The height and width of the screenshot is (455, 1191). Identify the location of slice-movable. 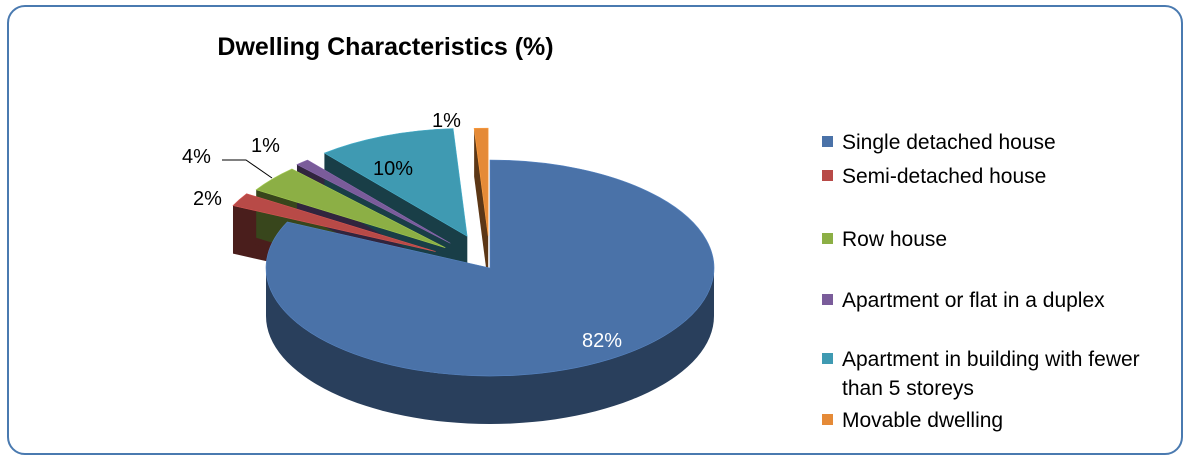
(481, 182).